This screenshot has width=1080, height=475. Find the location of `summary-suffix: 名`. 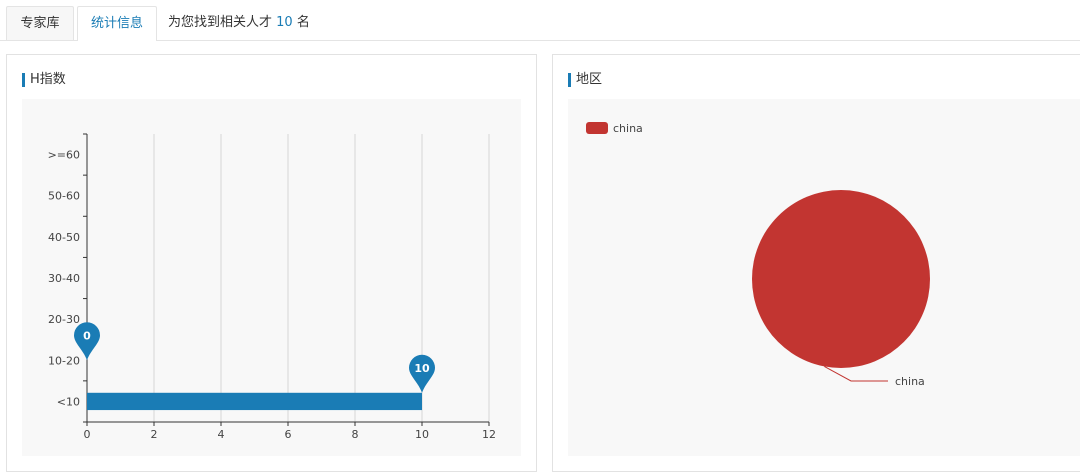

summary-suffix: 名 is located at coordinates (303, 22).